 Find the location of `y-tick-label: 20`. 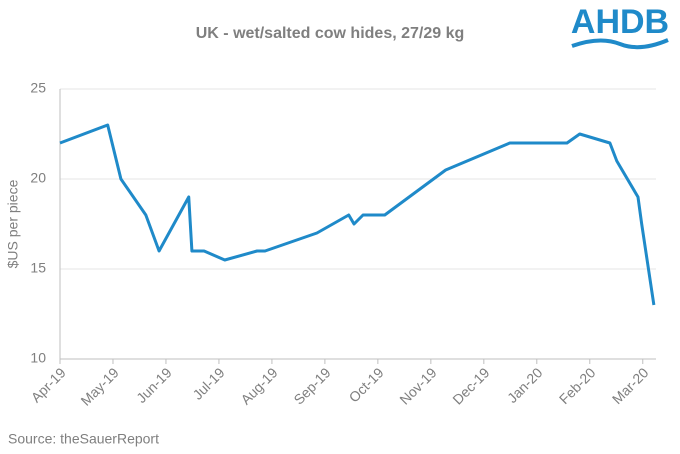

y-tick-label: 20 is located at coordinates (38, 178).